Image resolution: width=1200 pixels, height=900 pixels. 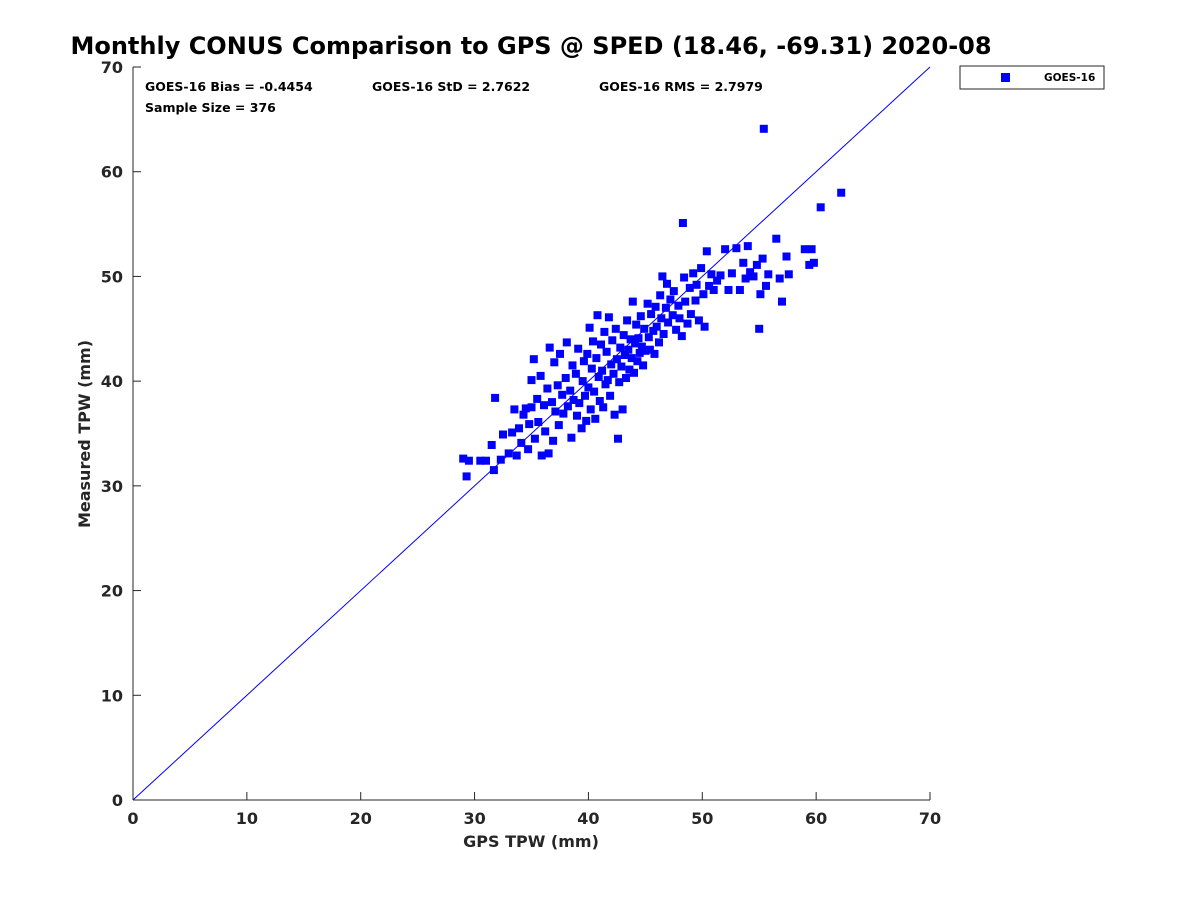 I want to click on x-tick-label: 20, so click(x=361, y=818).